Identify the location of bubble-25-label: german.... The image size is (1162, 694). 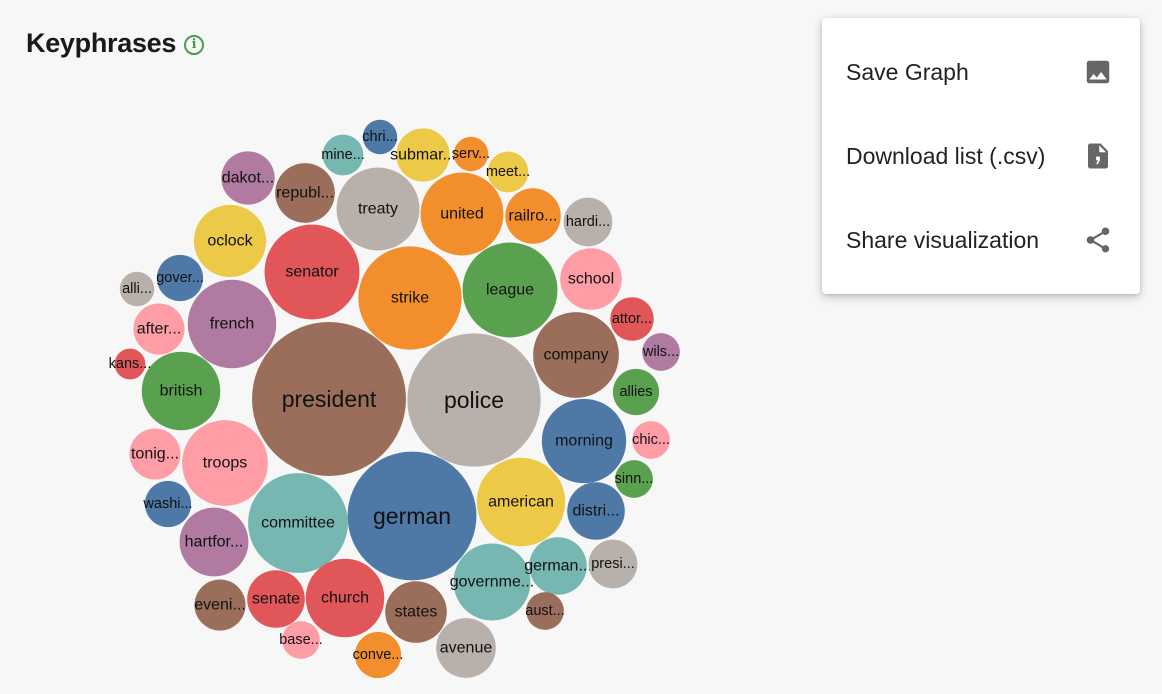
(558, 566).